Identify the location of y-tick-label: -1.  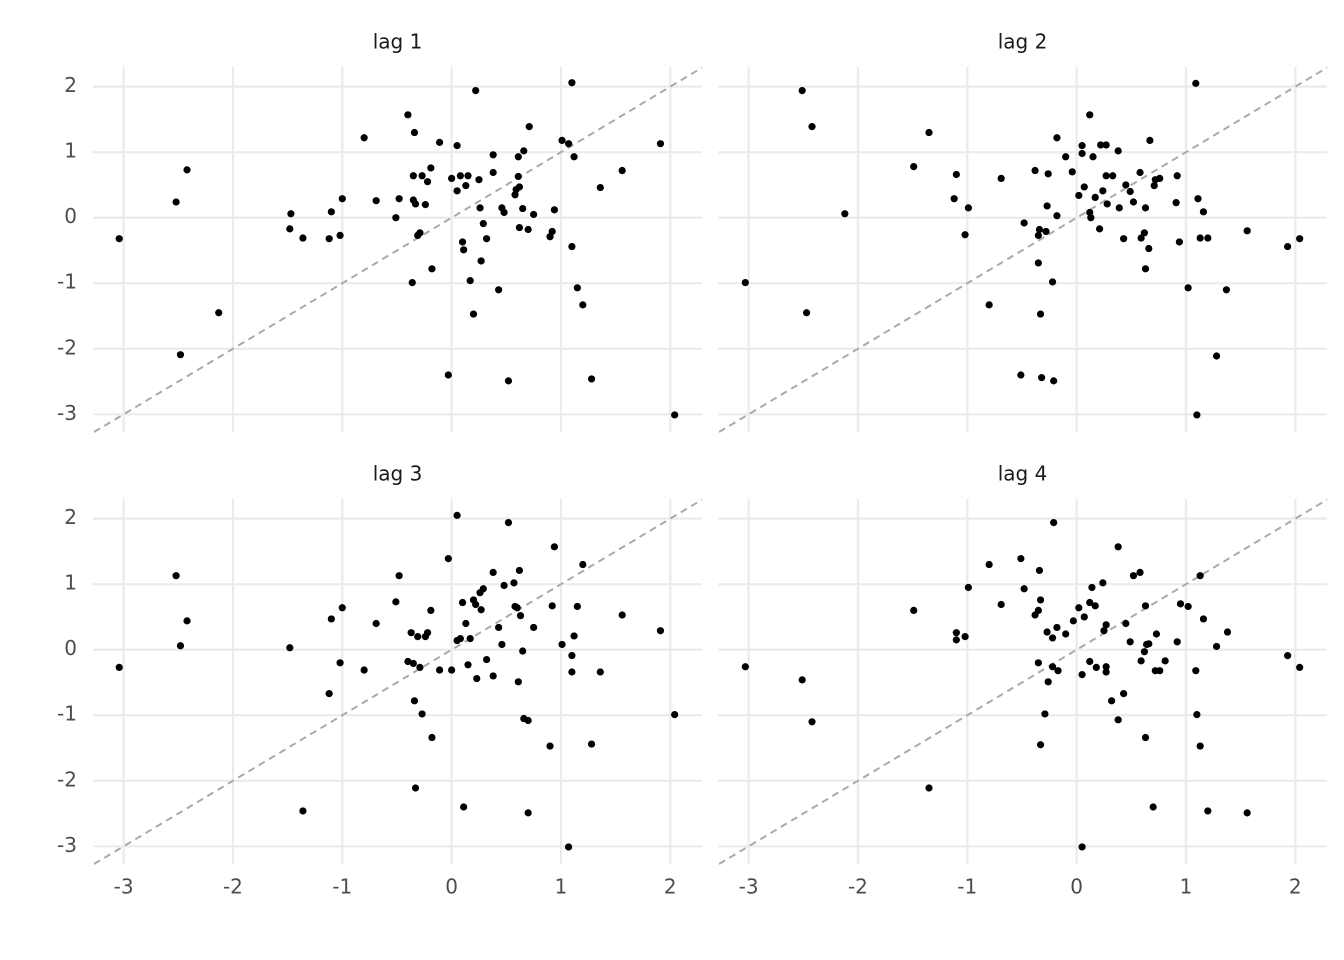
(67, 714).